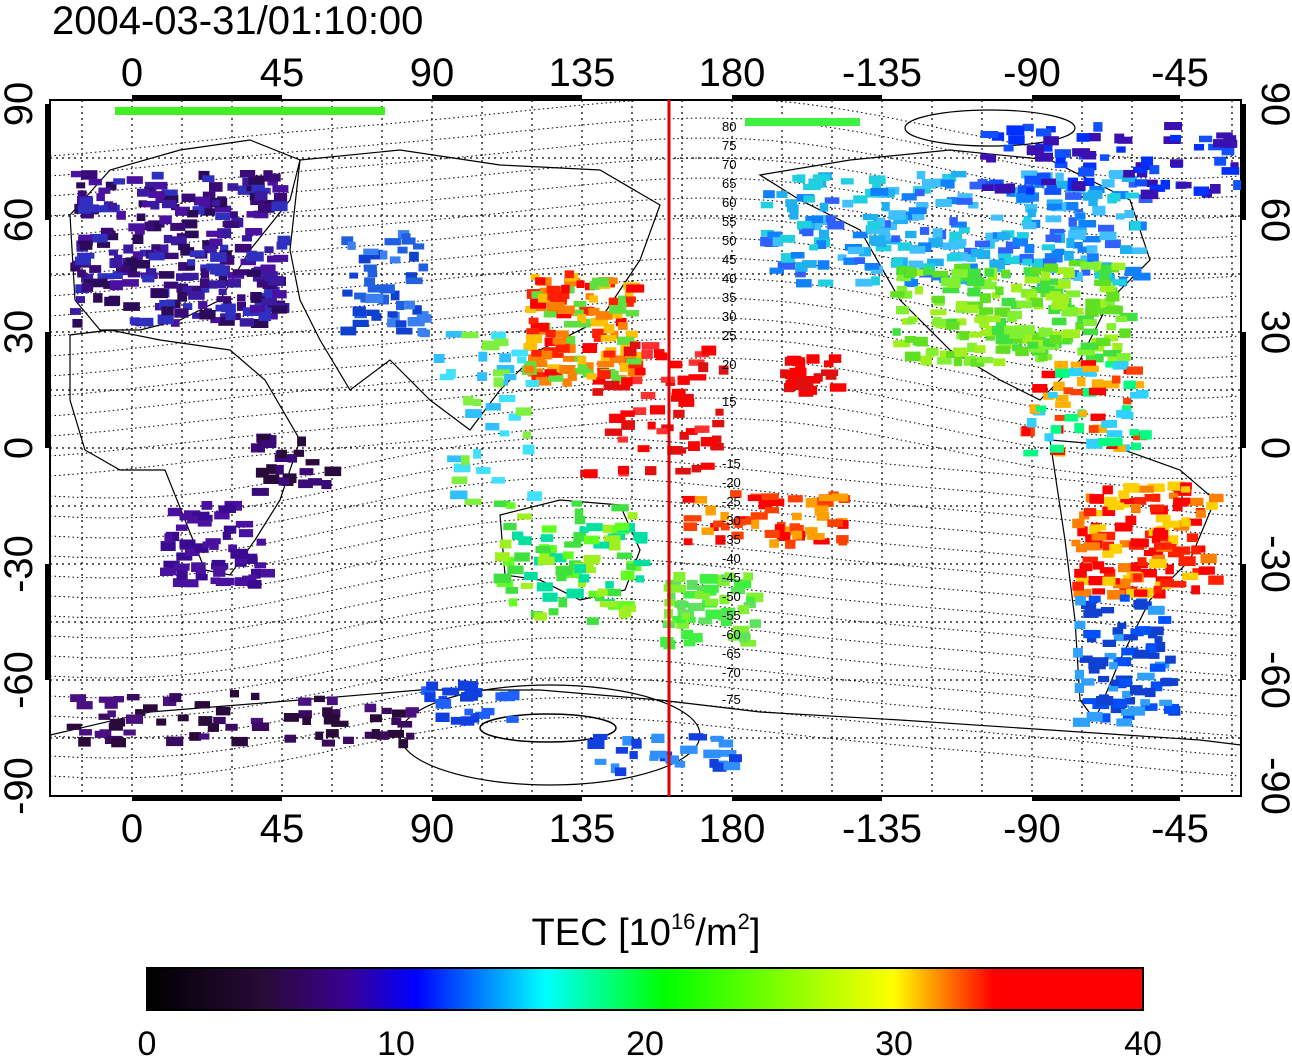 Image resolution: width=1292 pixels, height=1057 pixels. I want to click on contour-label: -65, so click(731, 653).